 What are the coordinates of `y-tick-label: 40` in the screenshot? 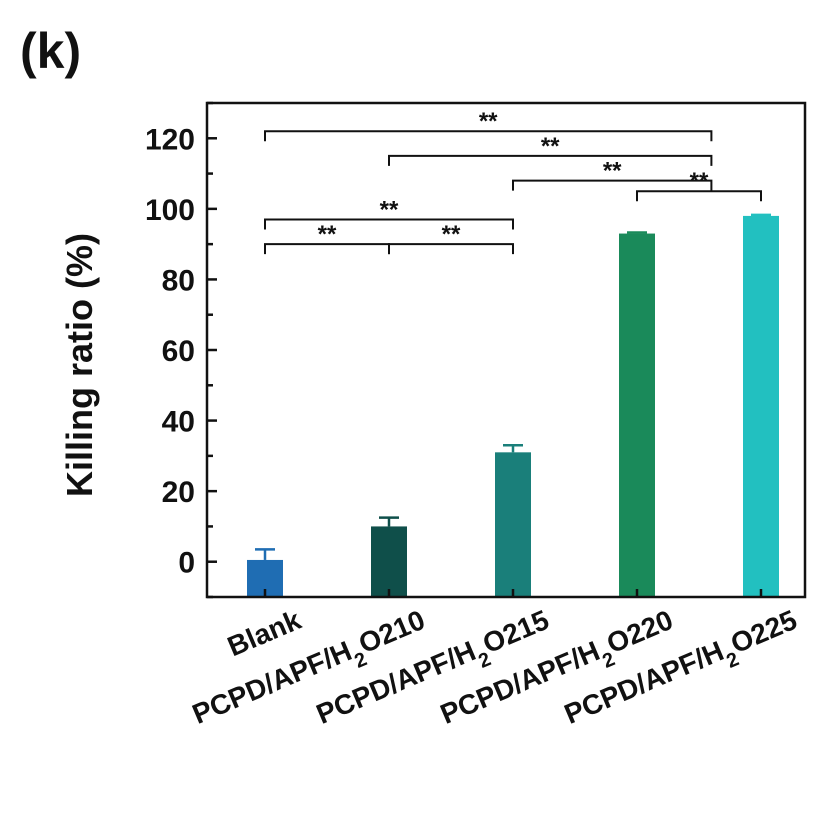 It's located at (178, 422).